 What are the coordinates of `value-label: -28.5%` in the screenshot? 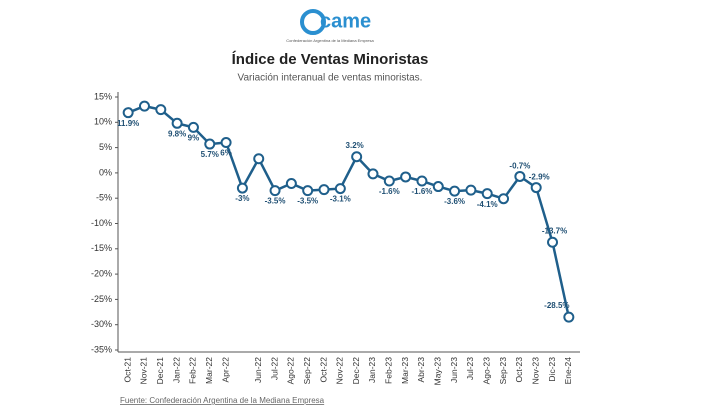 It's located at (556, 305).